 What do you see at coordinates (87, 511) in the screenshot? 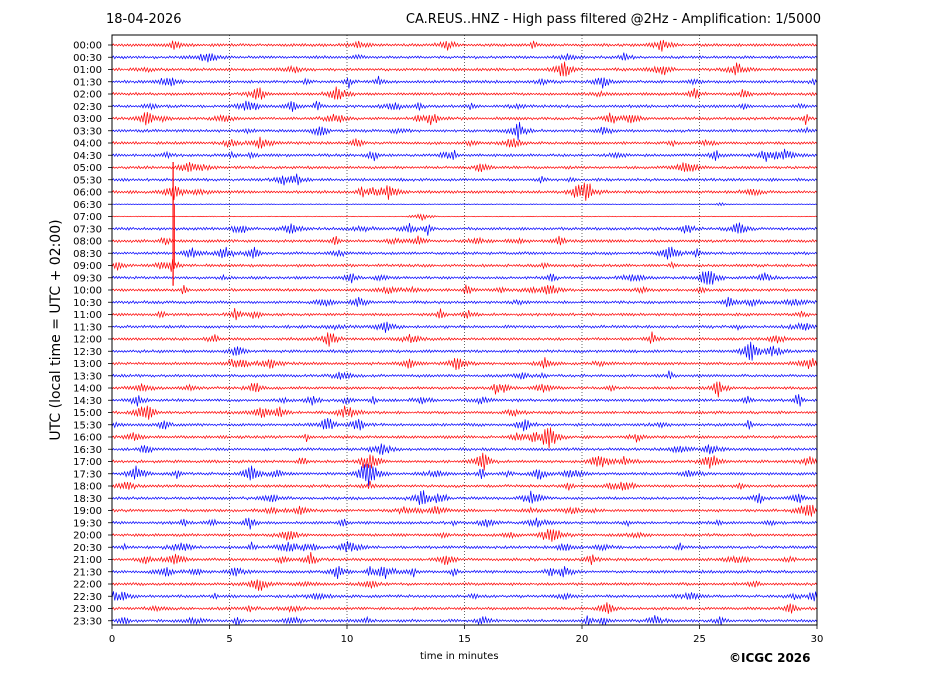
I see `y-tick-label: 19:00` at bounding box center [87, 511].